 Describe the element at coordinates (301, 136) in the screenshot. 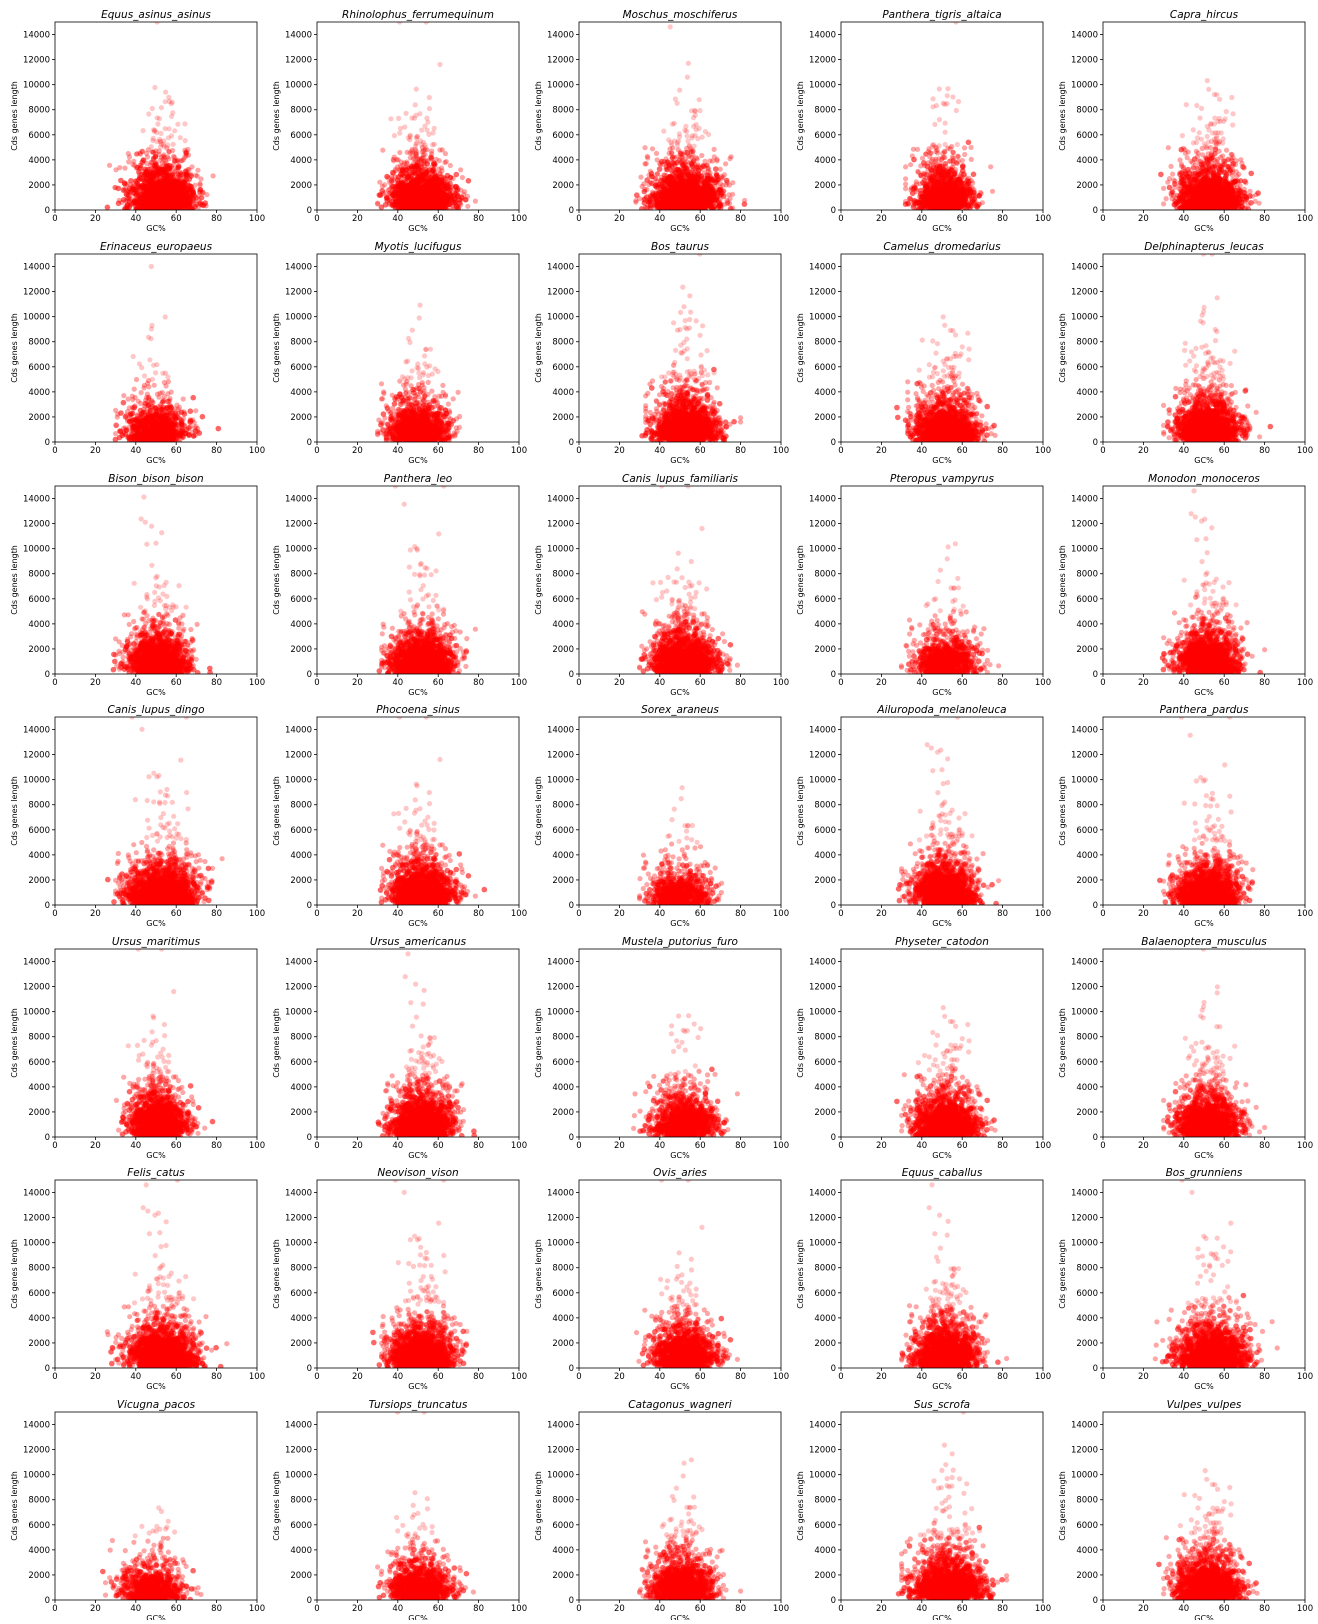

I see `y-tick-label: 6000` at that location.